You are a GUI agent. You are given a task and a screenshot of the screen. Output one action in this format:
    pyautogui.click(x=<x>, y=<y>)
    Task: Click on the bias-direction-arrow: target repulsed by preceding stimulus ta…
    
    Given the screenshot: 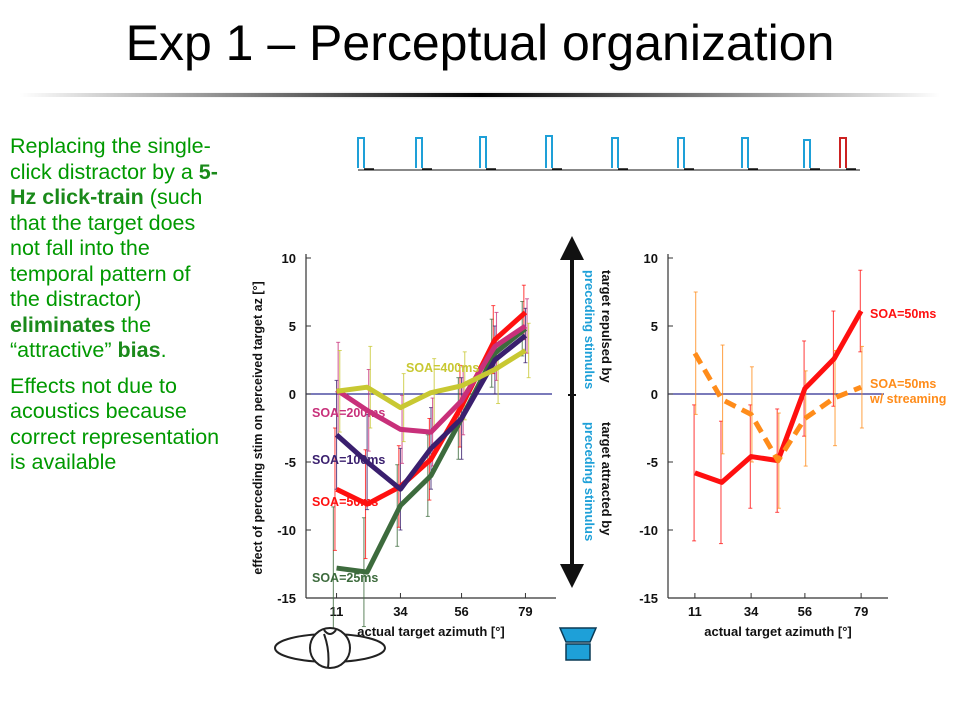 What is the action you would take?
    pyautogui.click(x=587, y=412)
    